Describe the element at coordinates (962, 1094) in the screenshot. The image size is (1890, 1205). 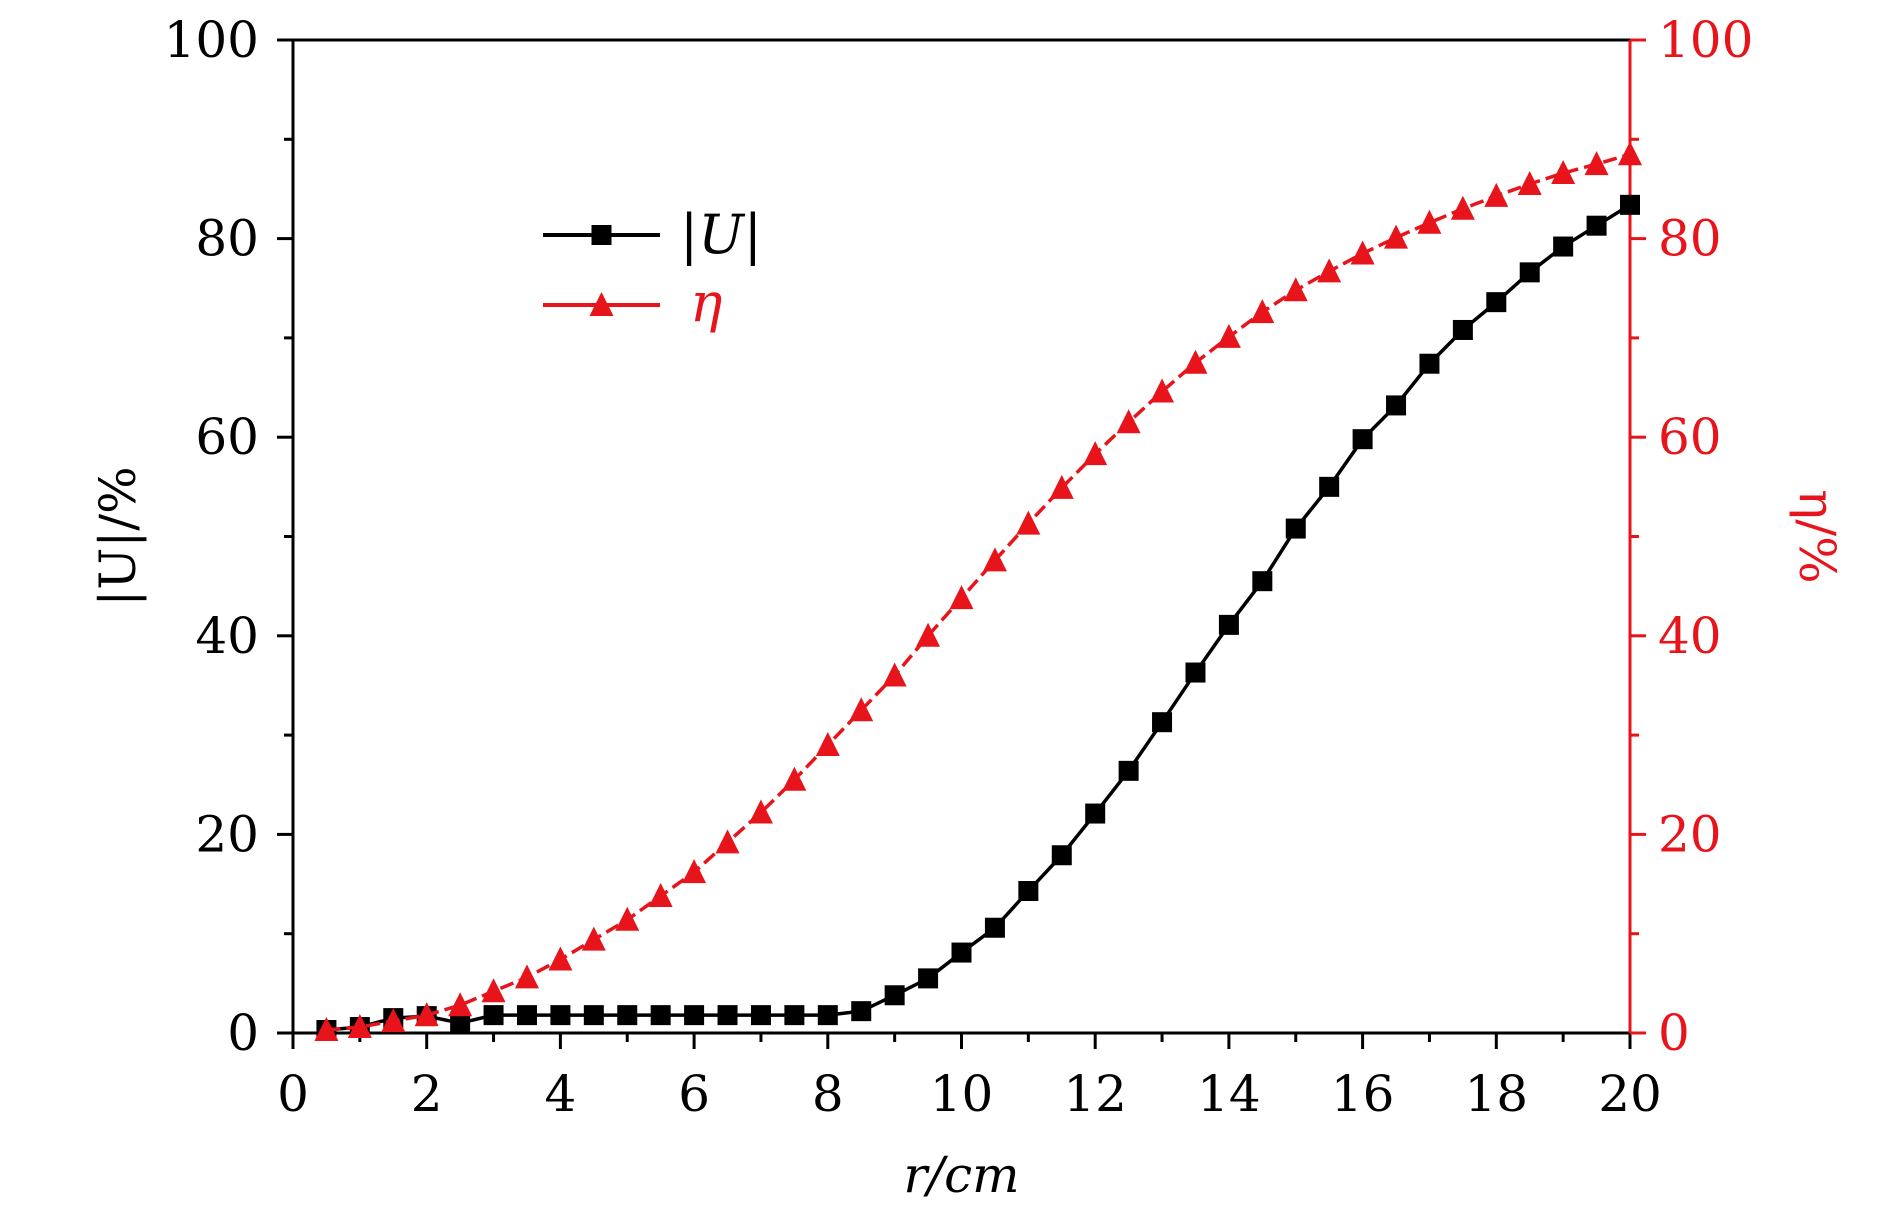
I see `x-tick-label: 10` at that location.